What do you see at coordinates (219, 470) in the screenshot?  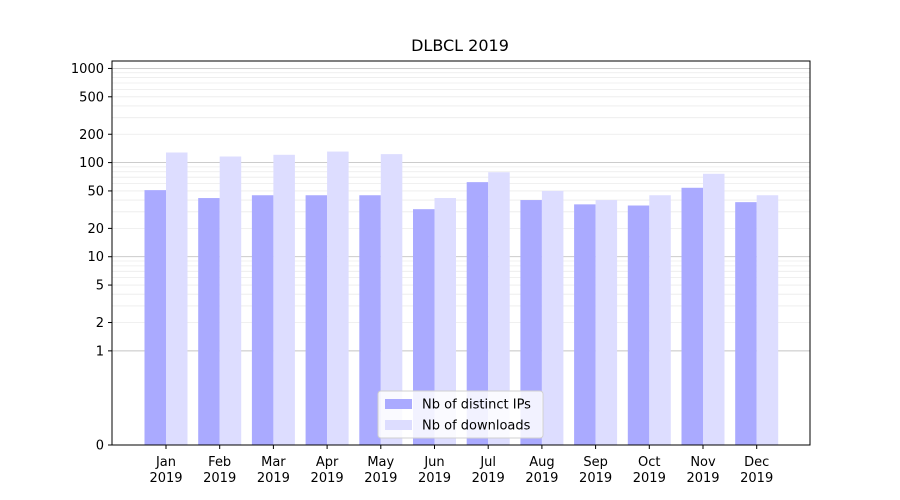 I see `x-tick-label: Feb 2019` at bounding box center [219, 470].